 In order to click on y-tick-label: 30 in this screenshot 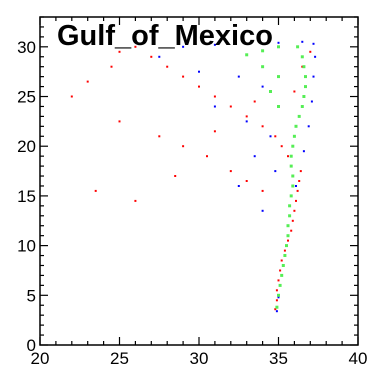, I will do `click(26, 47)`.